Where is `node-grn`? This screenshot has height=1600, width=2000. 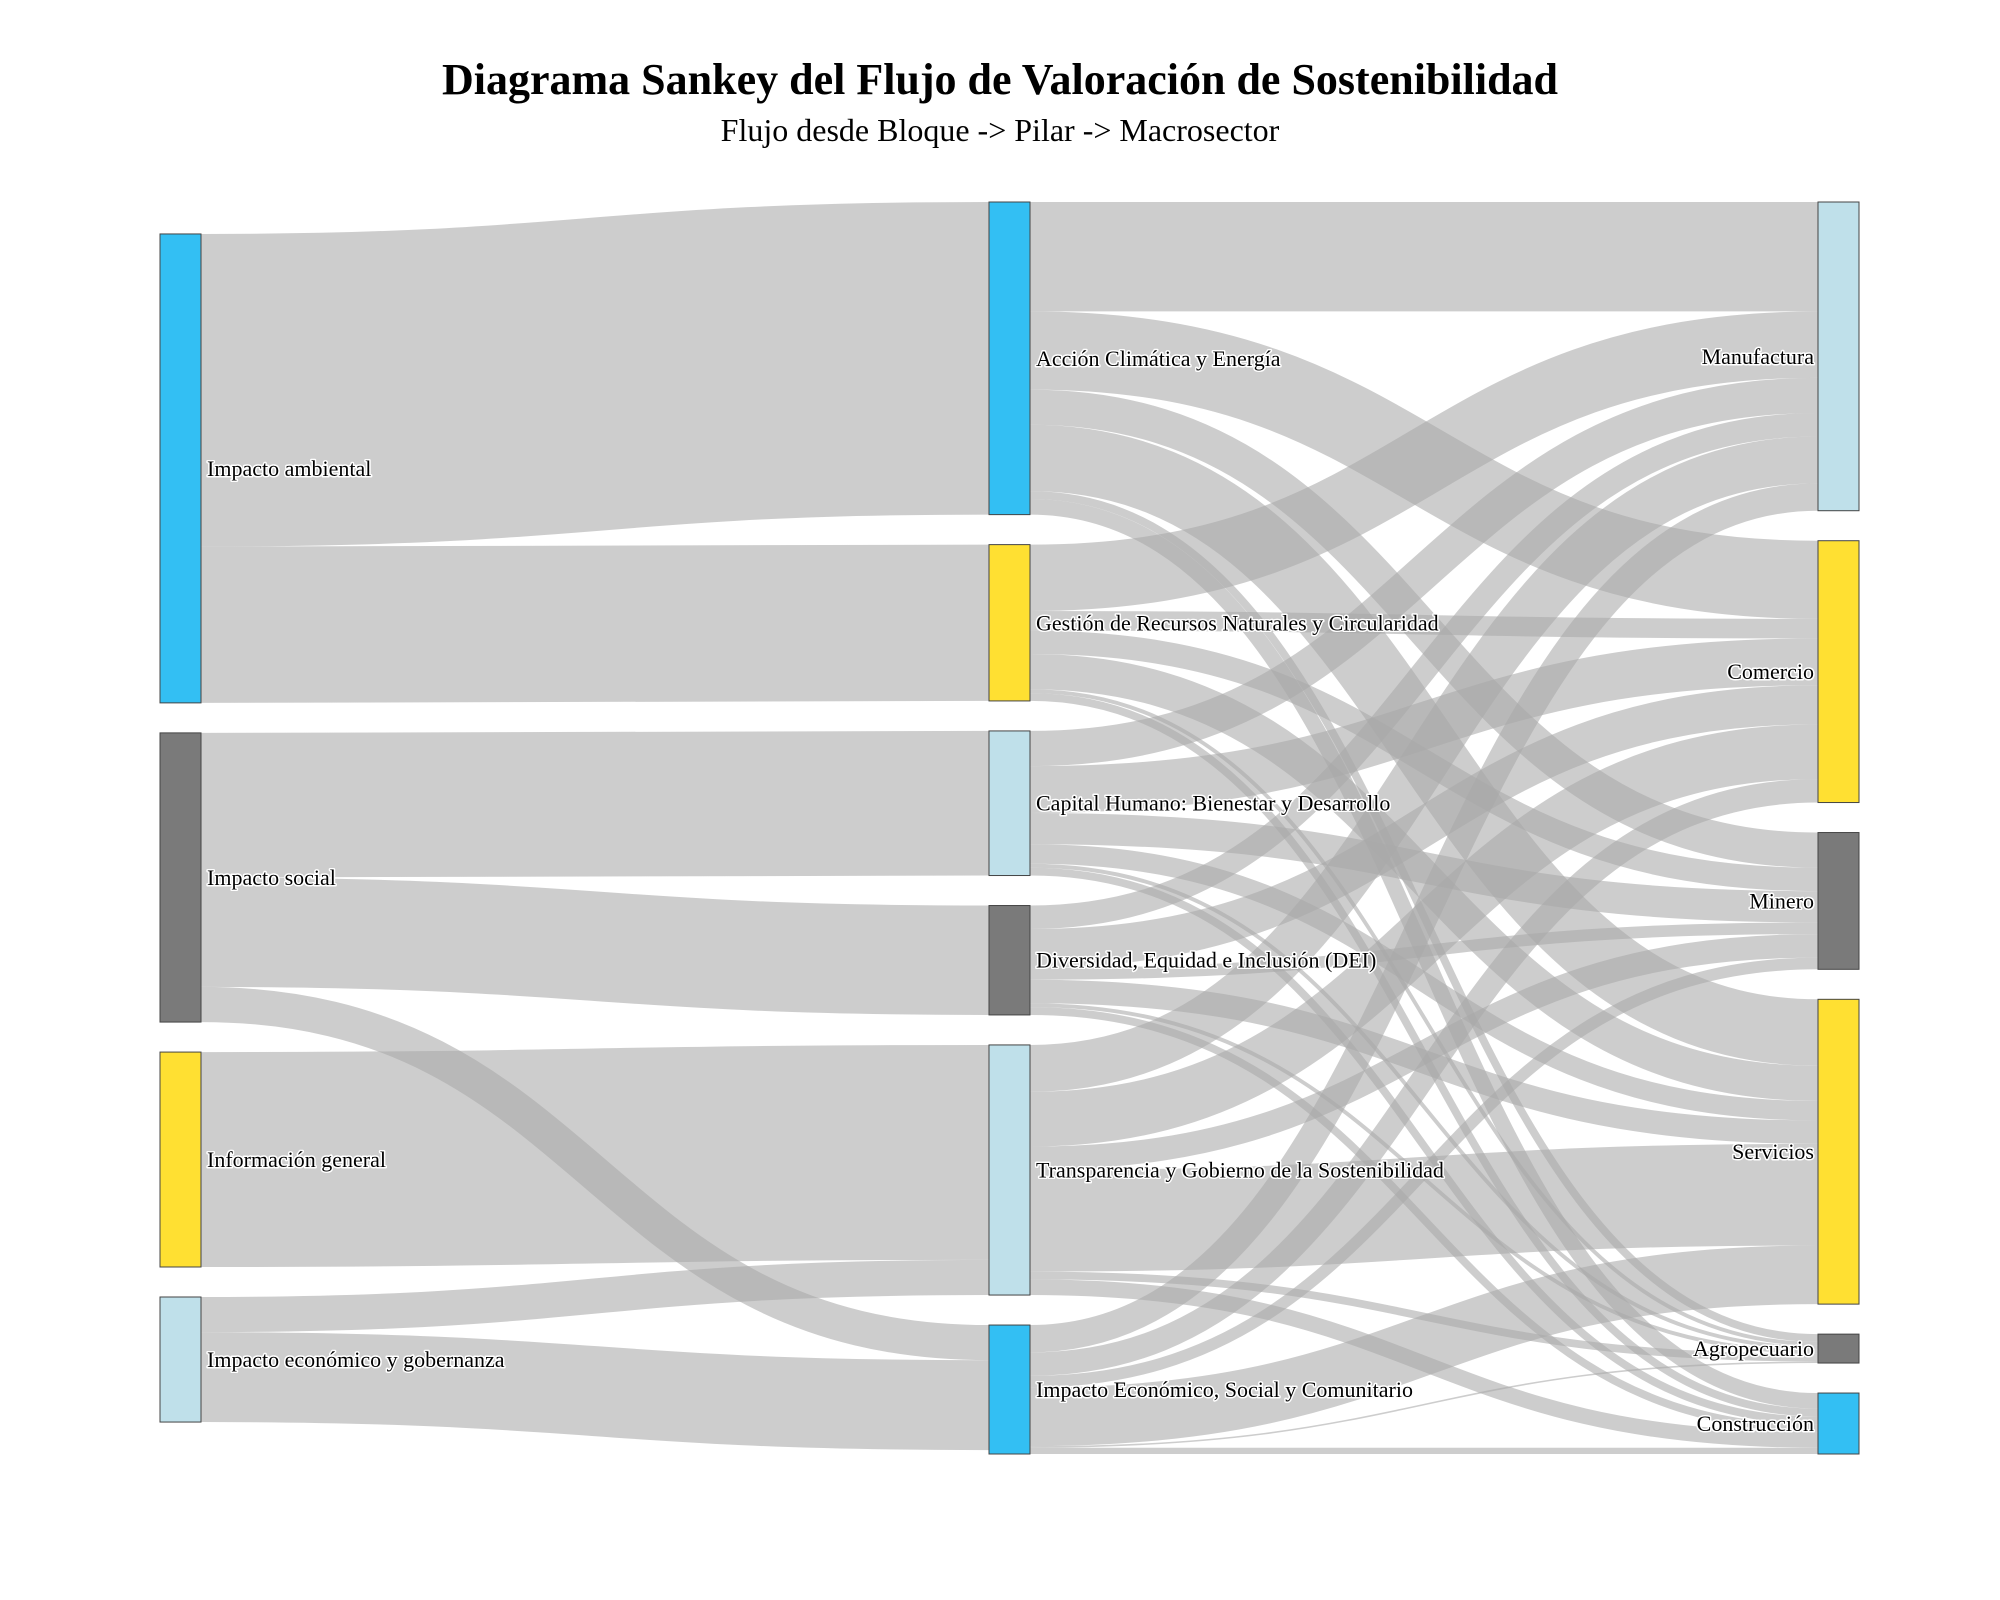 node-grn is located at coordinates (1009, 623).